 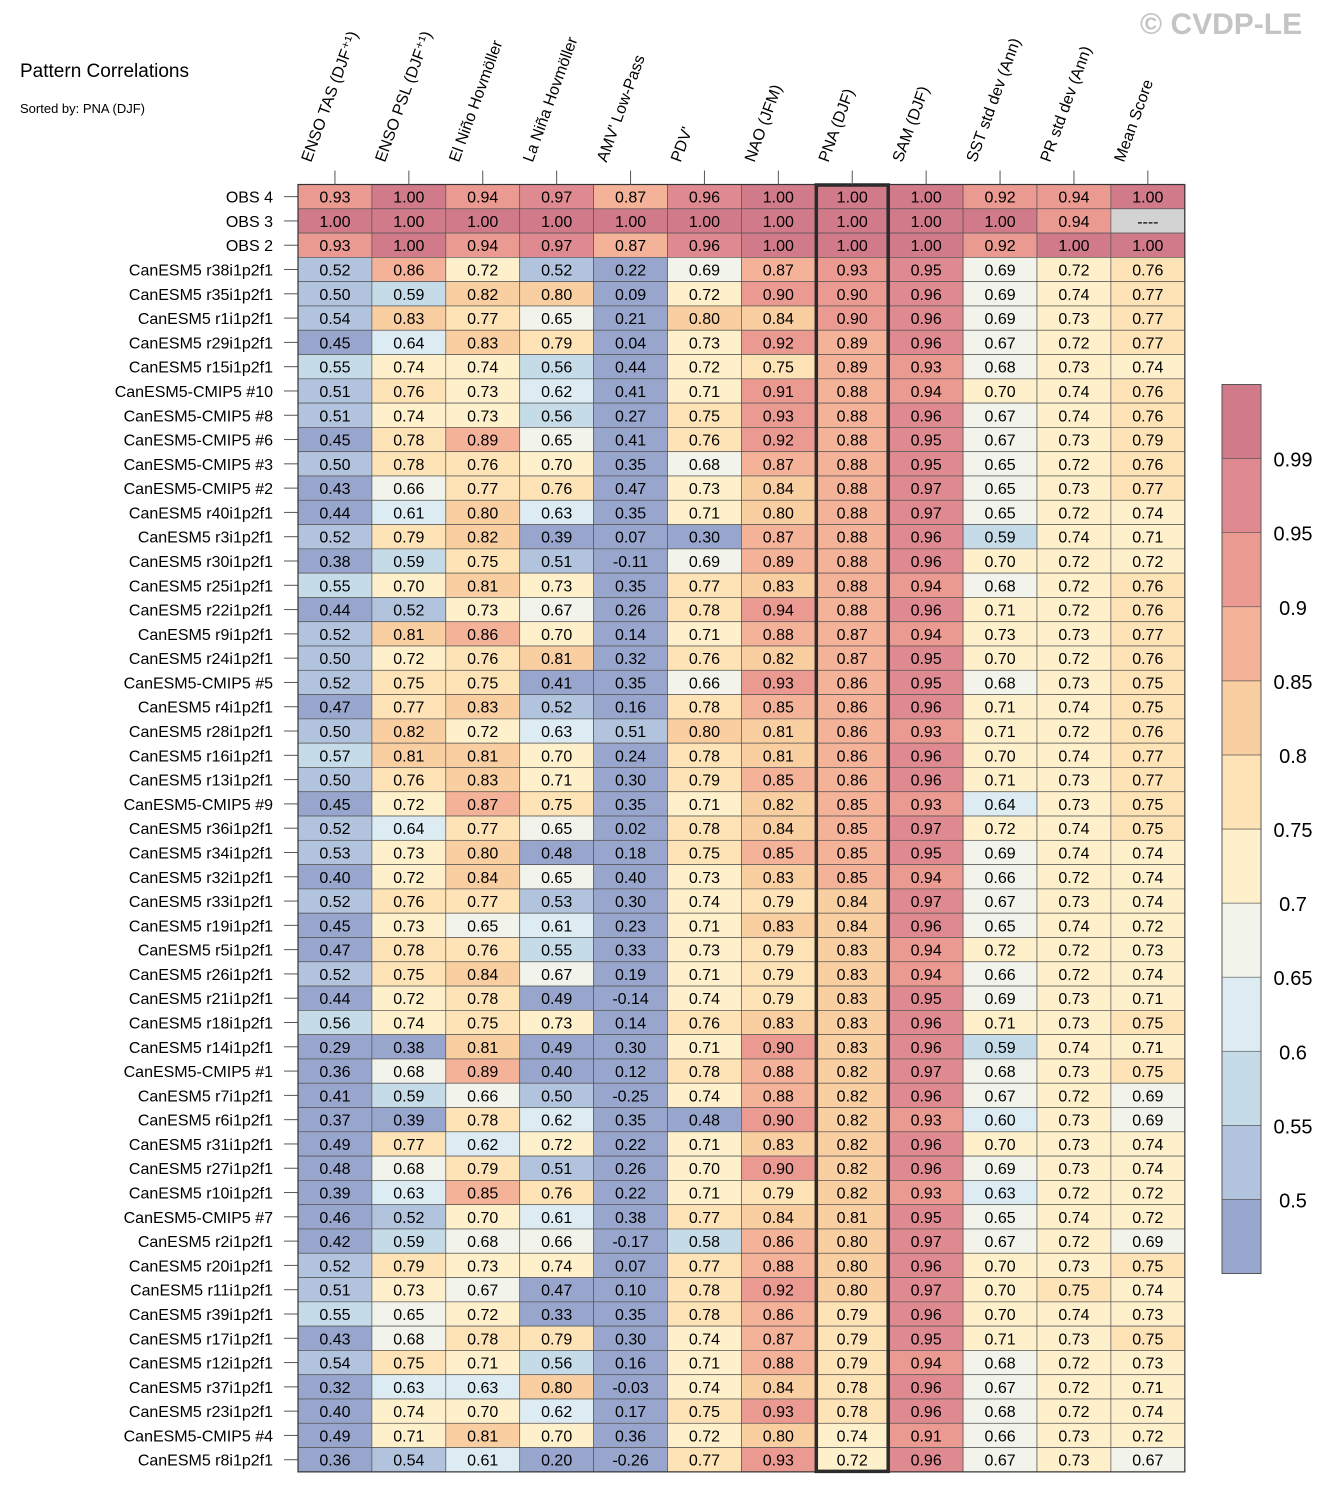 What do you see at coordinates (404, 96) in the screenshot?
I see `column-label: ENSO PSL (DJF⁺¹)` at bounding box center [404, 96].